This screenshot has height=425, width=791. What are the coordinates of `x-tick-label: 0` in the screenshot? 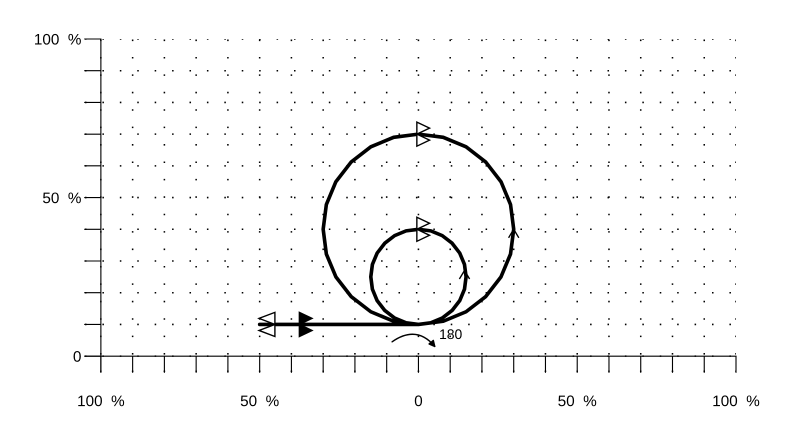 It's located at (418, 400).